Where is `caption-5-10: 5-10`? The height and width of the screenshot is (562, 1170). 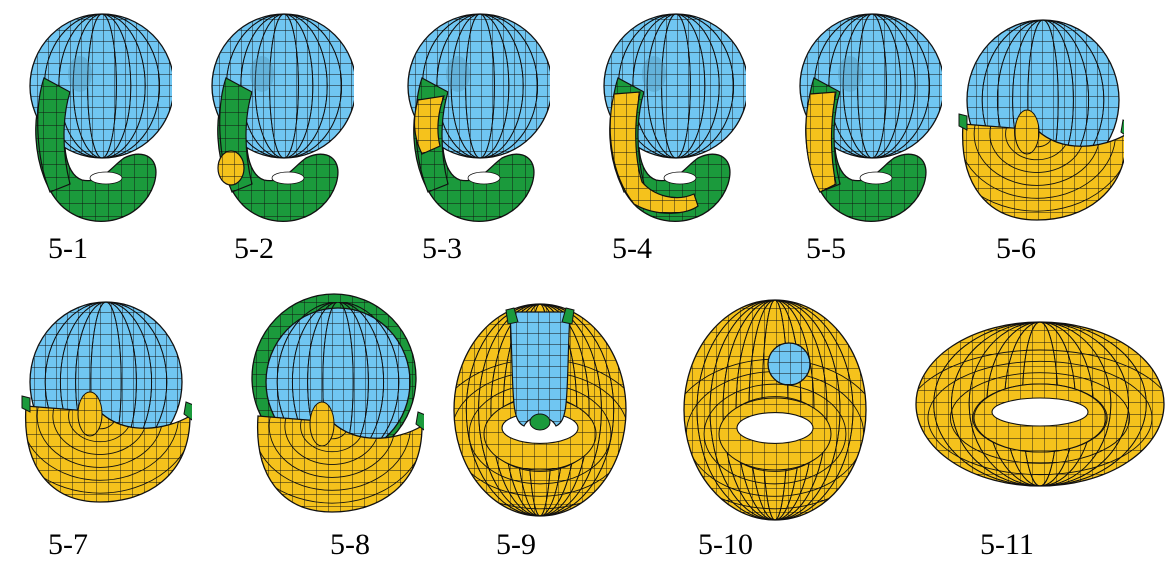 caption-5-10: 5-10 is located at coordinates (725, 544).